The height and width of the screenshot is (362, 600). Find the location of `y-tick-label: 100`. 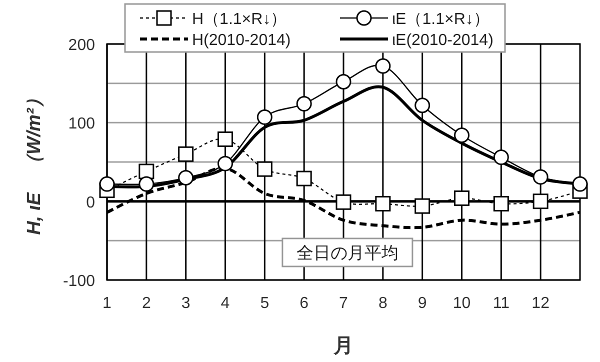

y-tick-label: 100 is located at coordinates (82, 124).